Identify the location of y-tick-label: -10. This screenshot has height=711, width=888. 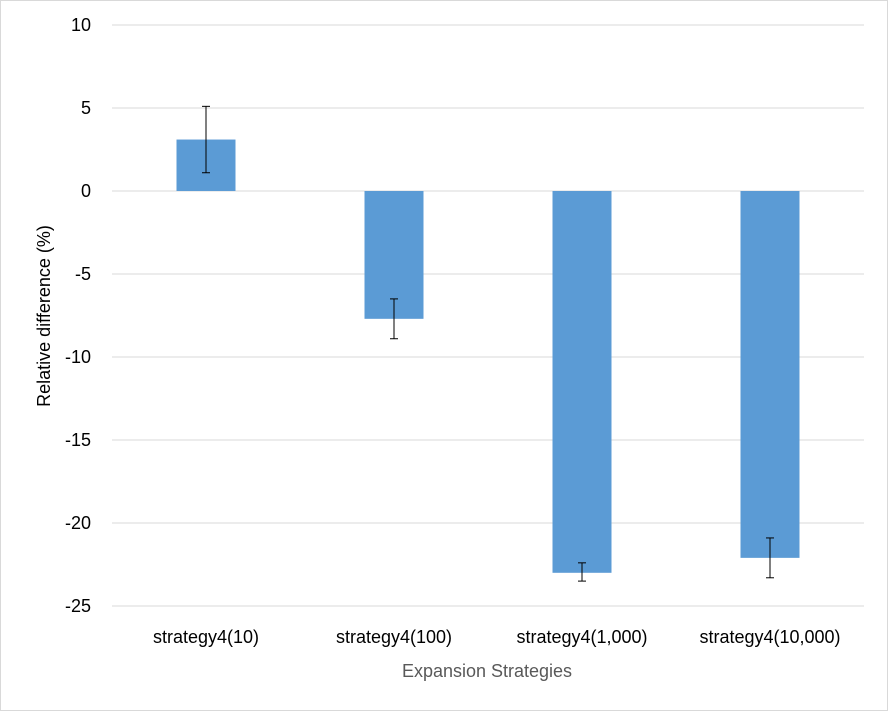
(78, 357).